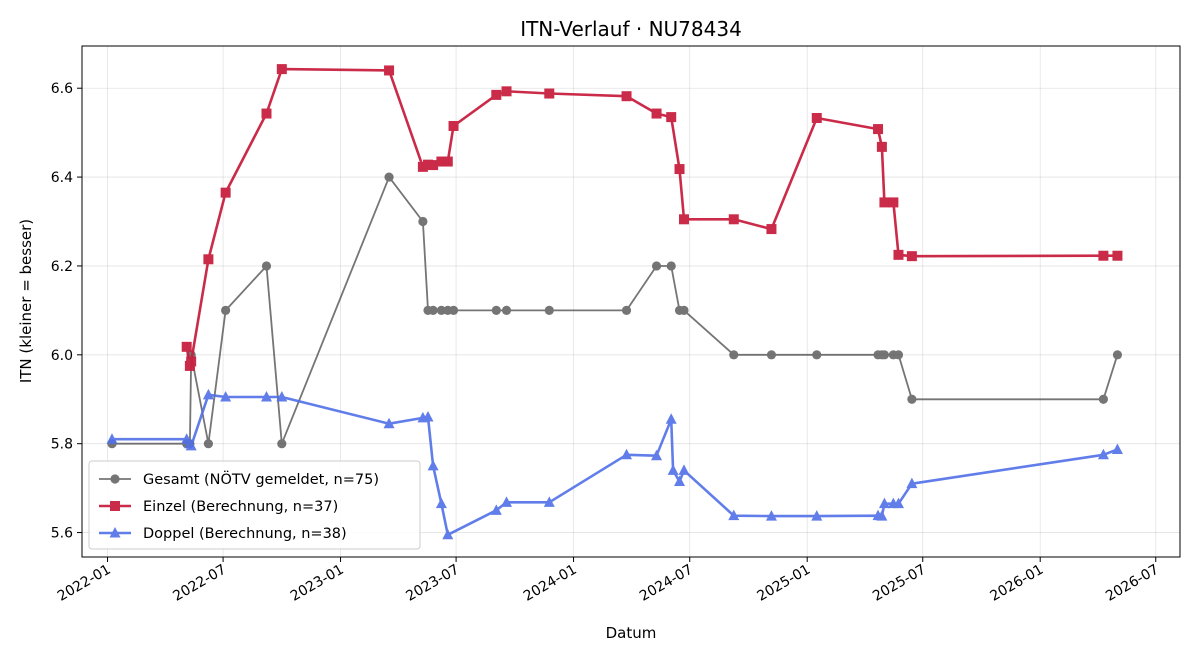 The width and height of the screenshot is (1200, 660). Describe the element at coordinates (62, 356) in the screenshot. I see `y-tick-label: 6.0` at that location.